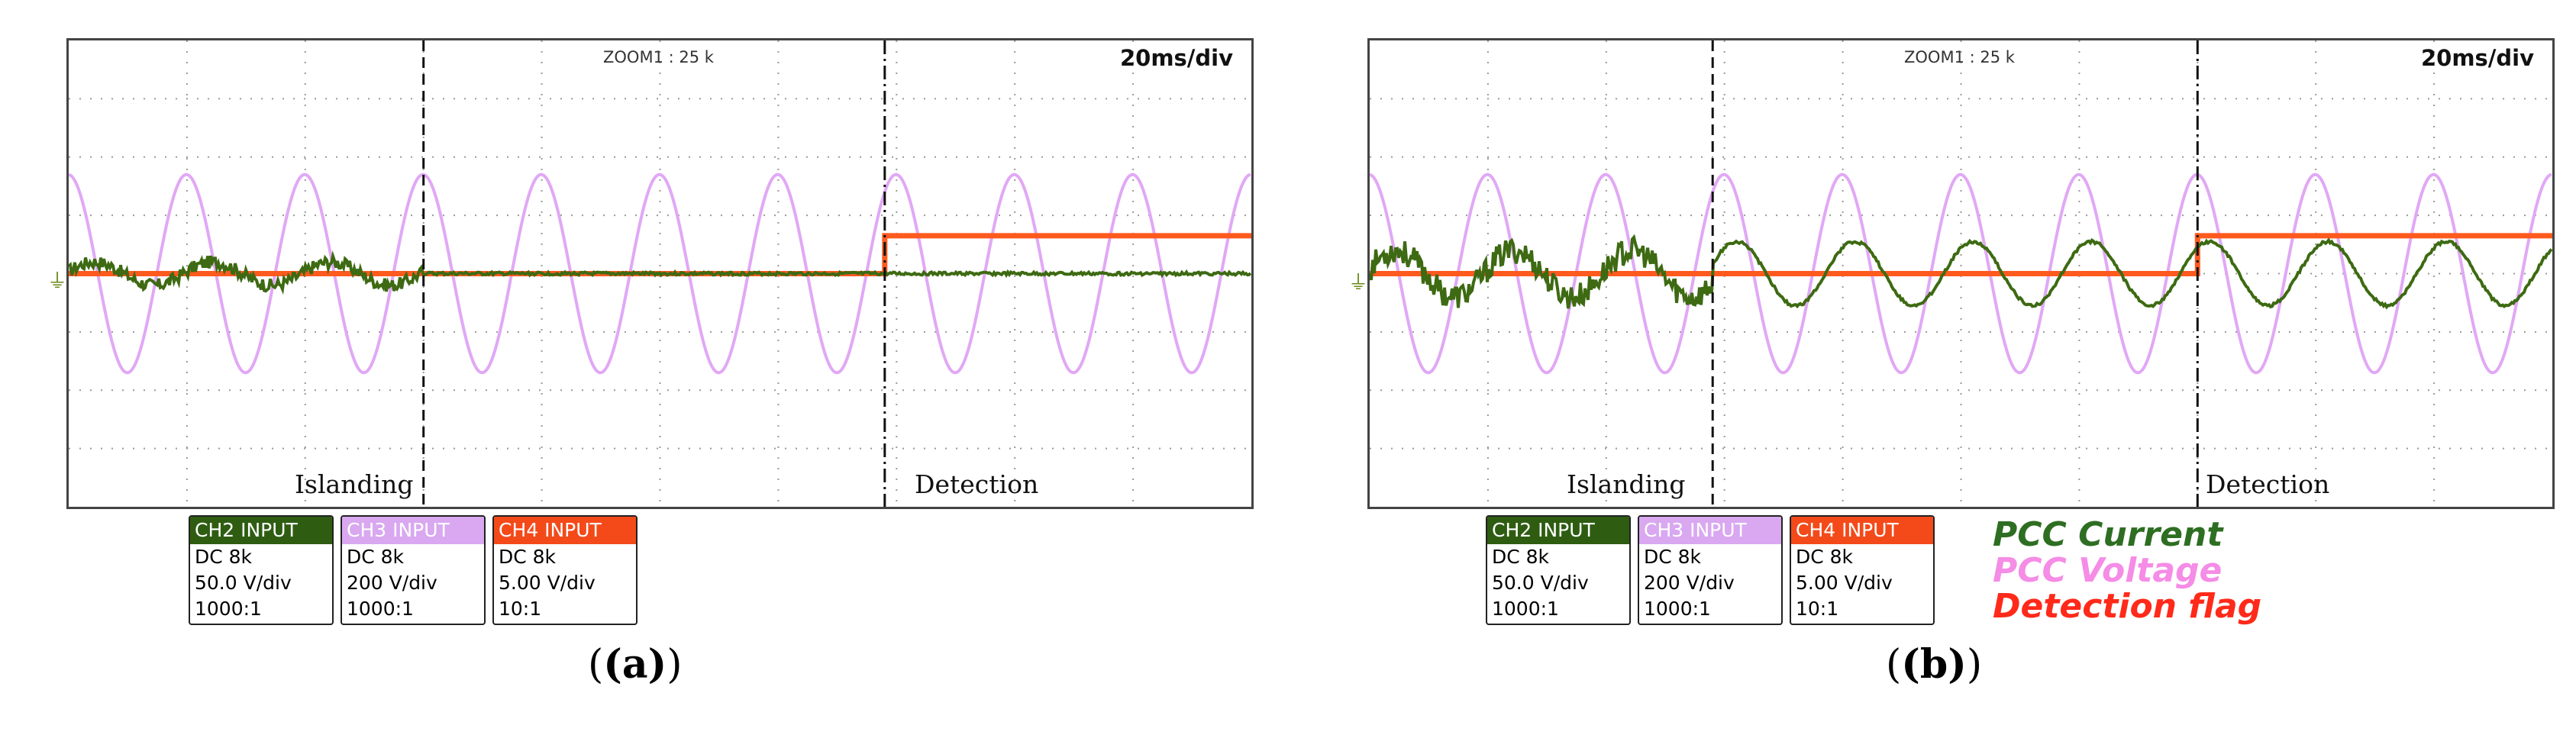 The image size is (2576, 735). I want to click on legend-detection-flag: Detection flag, so click(2127, 606).